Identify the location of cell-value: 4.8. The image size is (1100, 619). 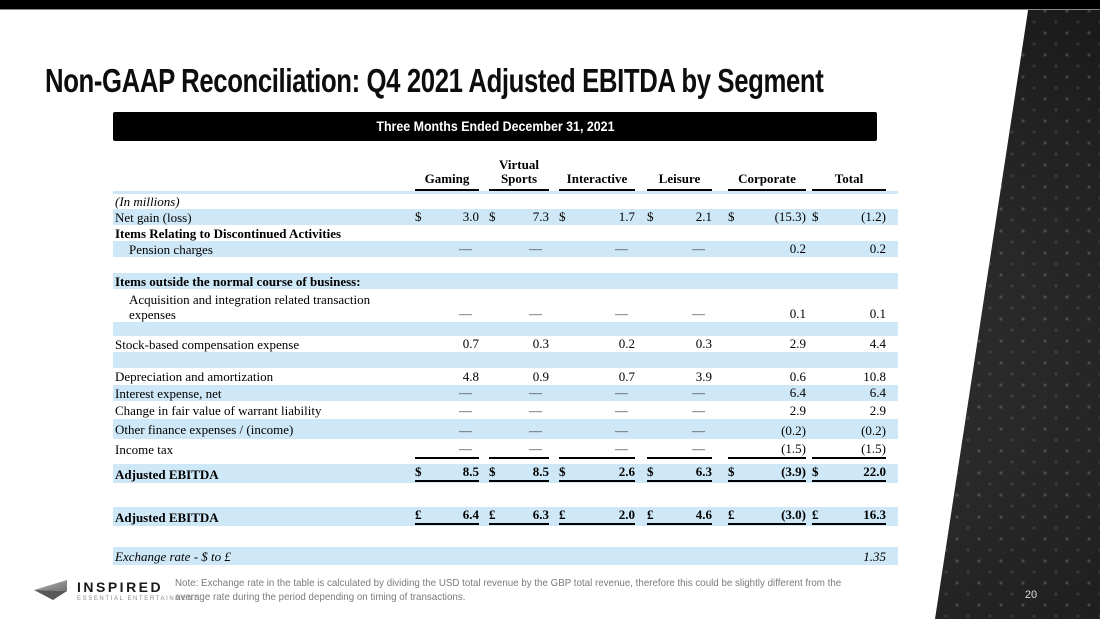
(470, 376).